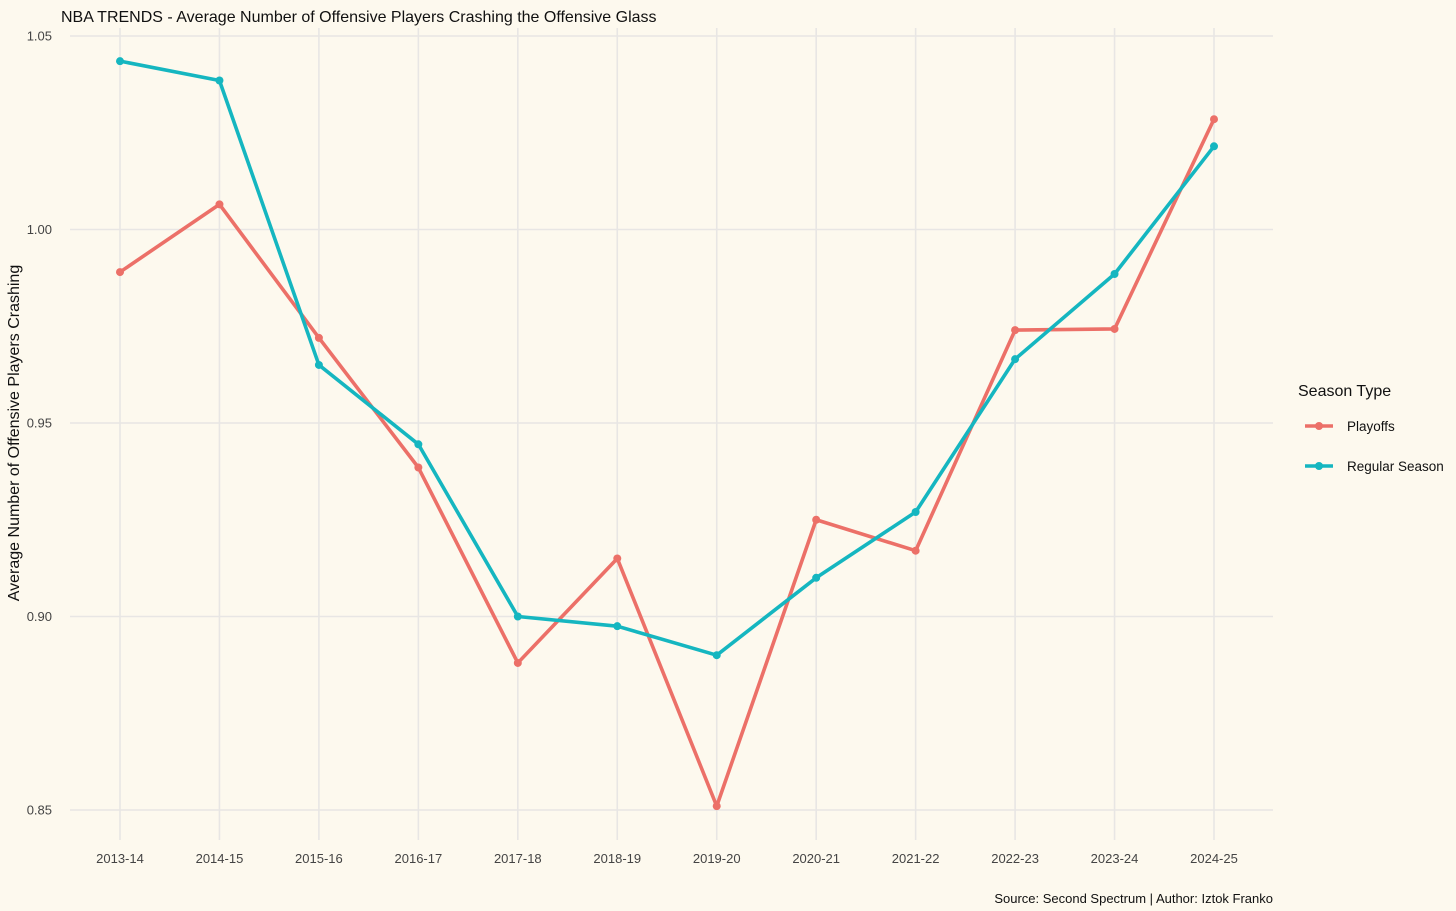  I want to click on x-tick-label: 2024-25, so click(1214, 858).